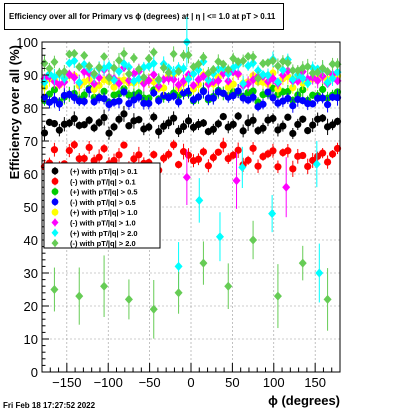  Describe the element at coordinates (66, 382) in the screenshot. I see `x-tick-label: −150` at that location.